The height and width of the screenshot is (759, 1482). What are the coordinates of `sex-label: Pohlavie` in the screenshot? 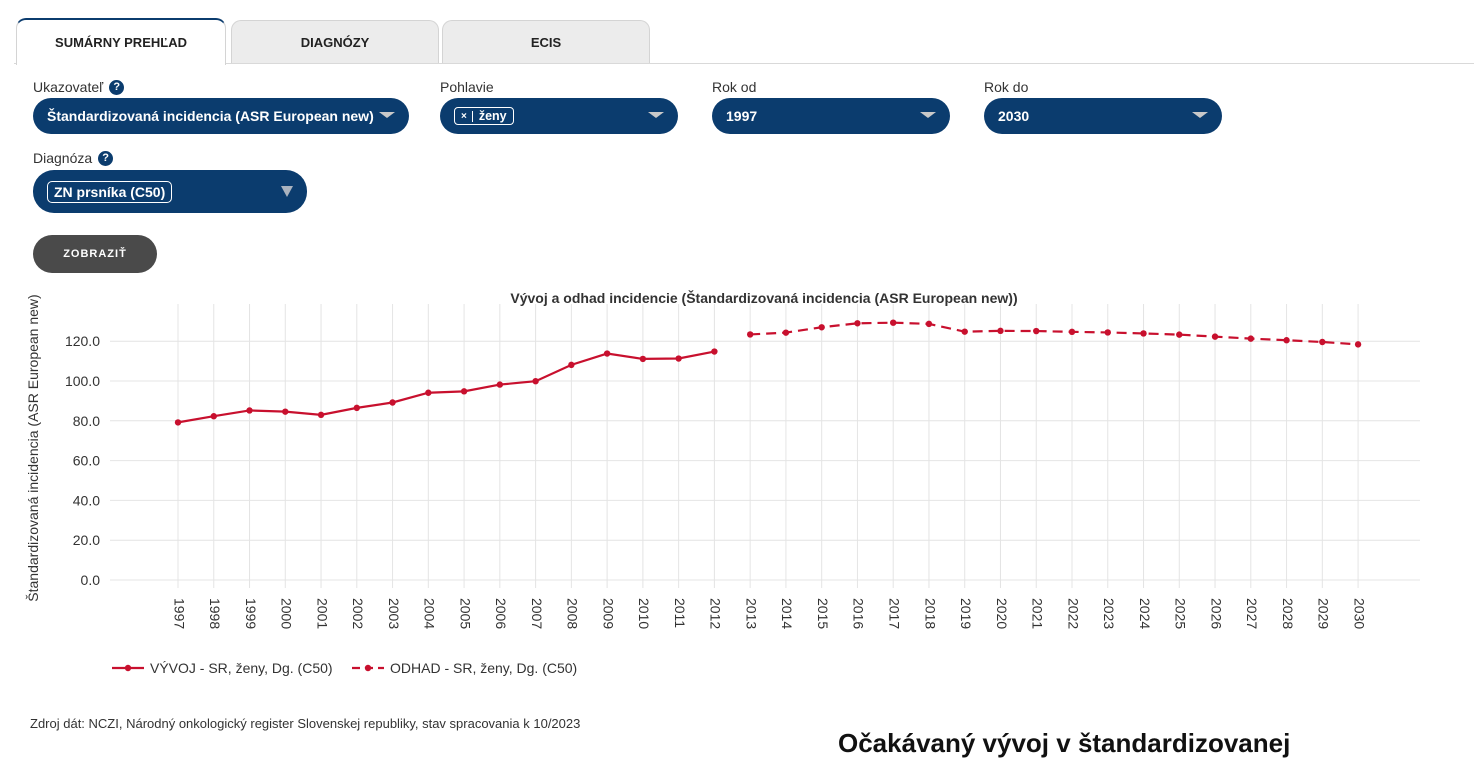 It's located at (467, 87).